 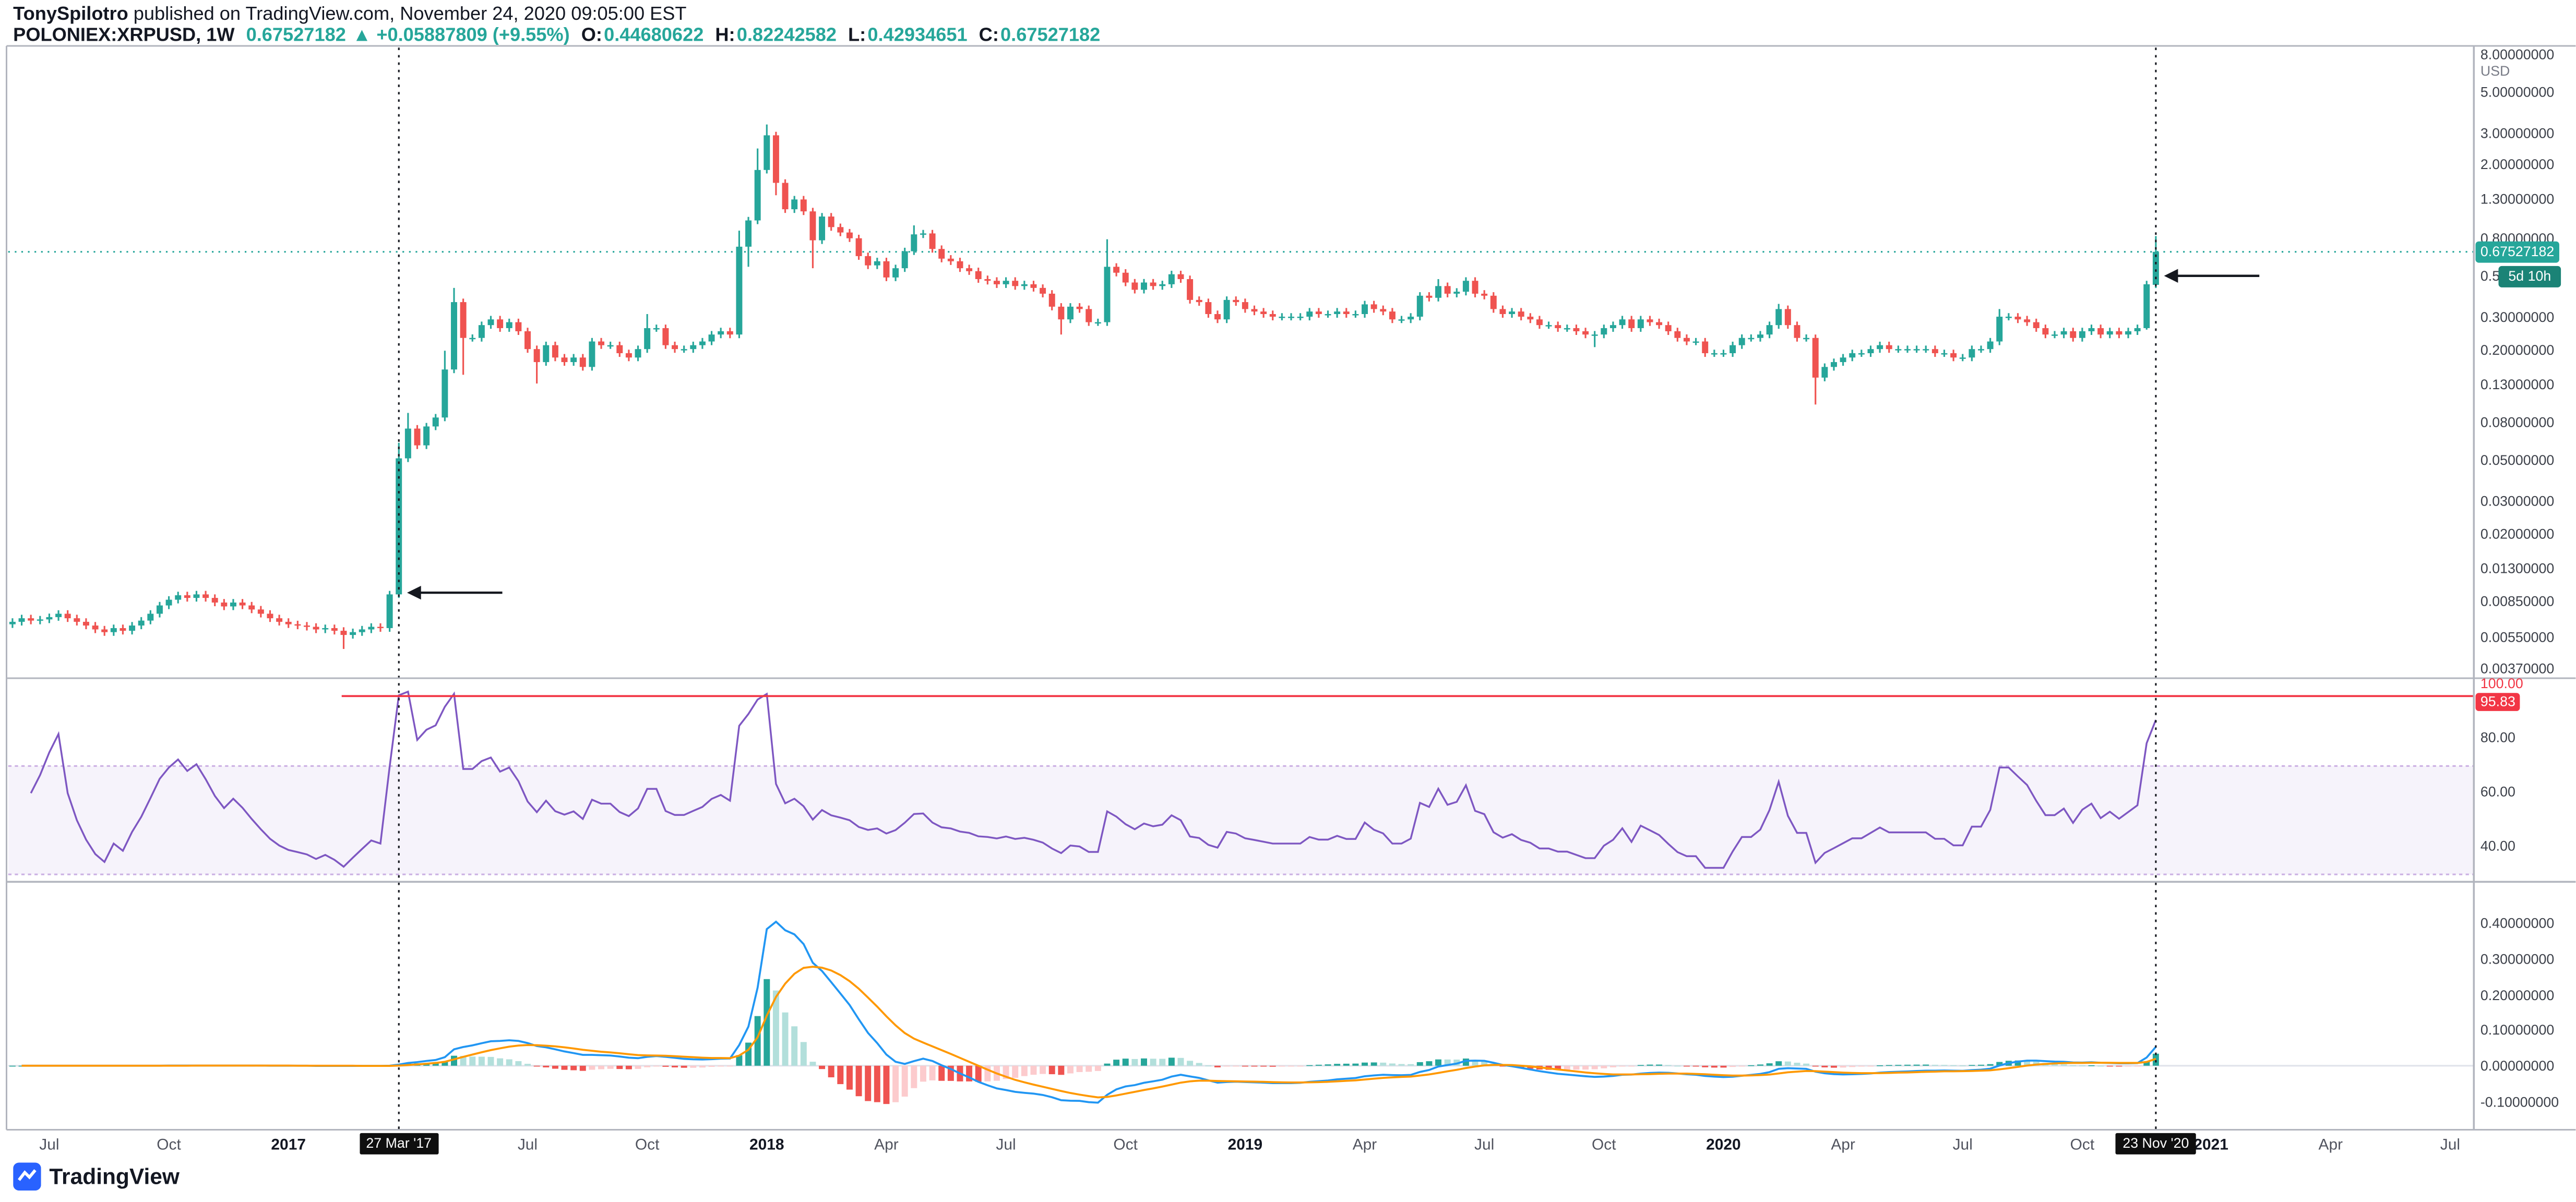 I want to click on price-axis-label: 0.20000000, so click(x=2517, y=349).